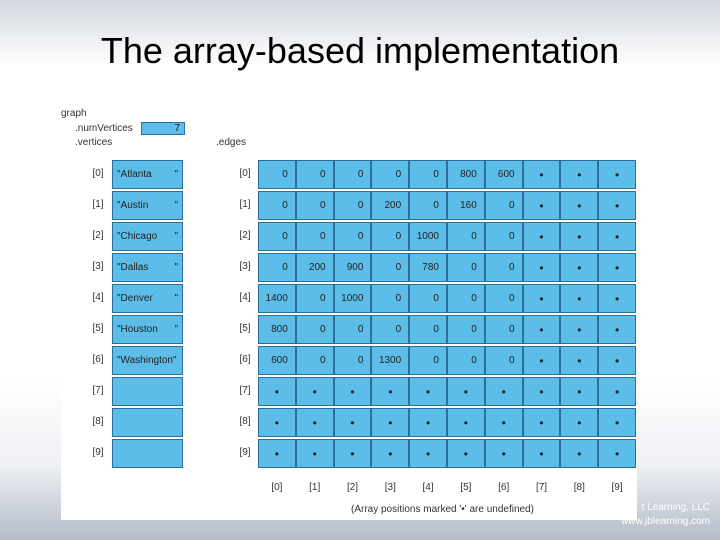 The width and height of the screenshot is (720, 540). I want to click on edge-column-index-label: [7], so click(541, 487).